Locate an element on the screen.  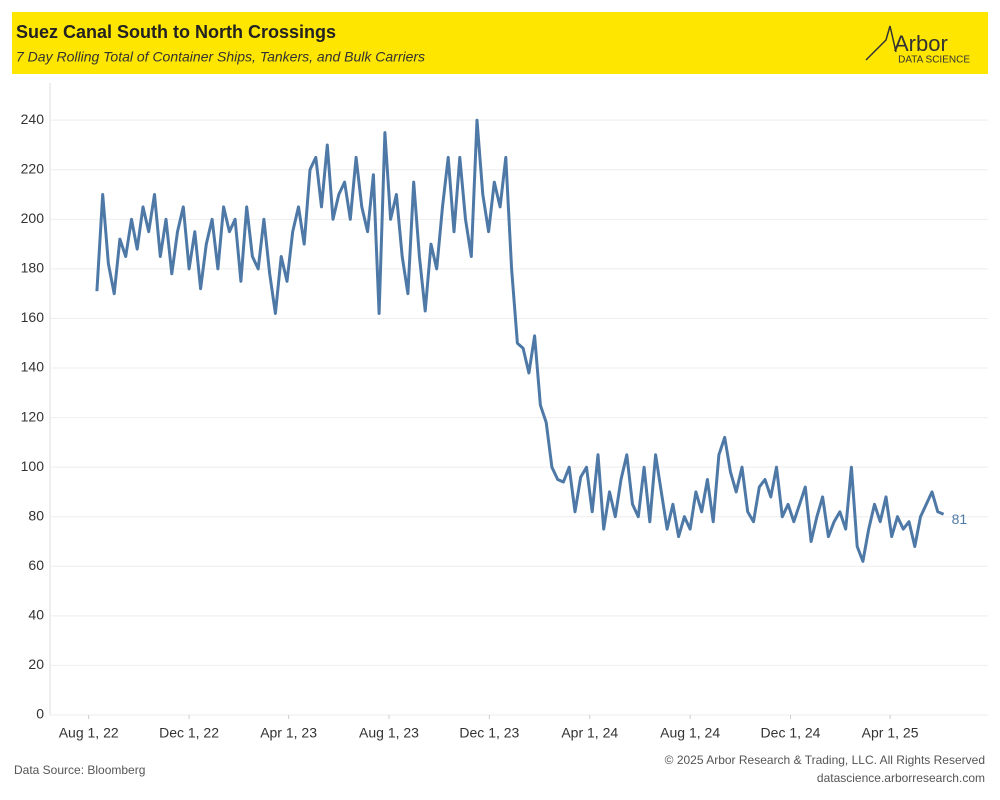
y-tick-label: 80 is located at coordinates (36, 515).